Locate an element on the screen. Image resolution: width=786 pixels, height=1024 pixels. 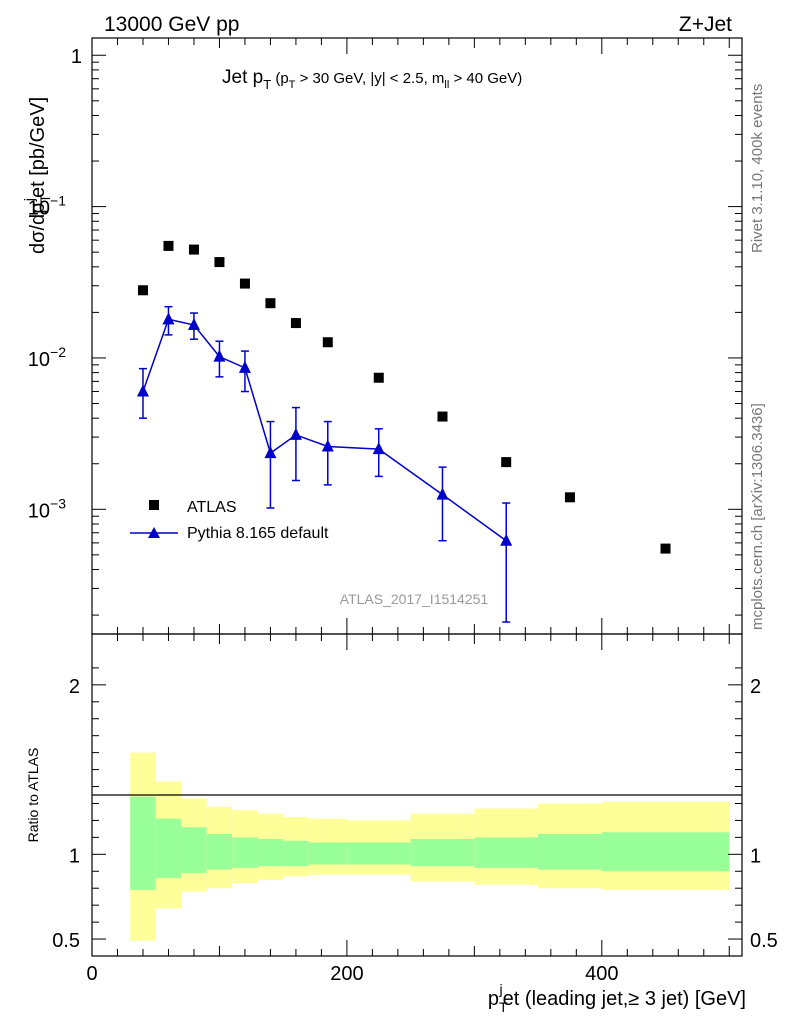
legend-atlas-label: ATLAS is located at coordinates (212, 507).